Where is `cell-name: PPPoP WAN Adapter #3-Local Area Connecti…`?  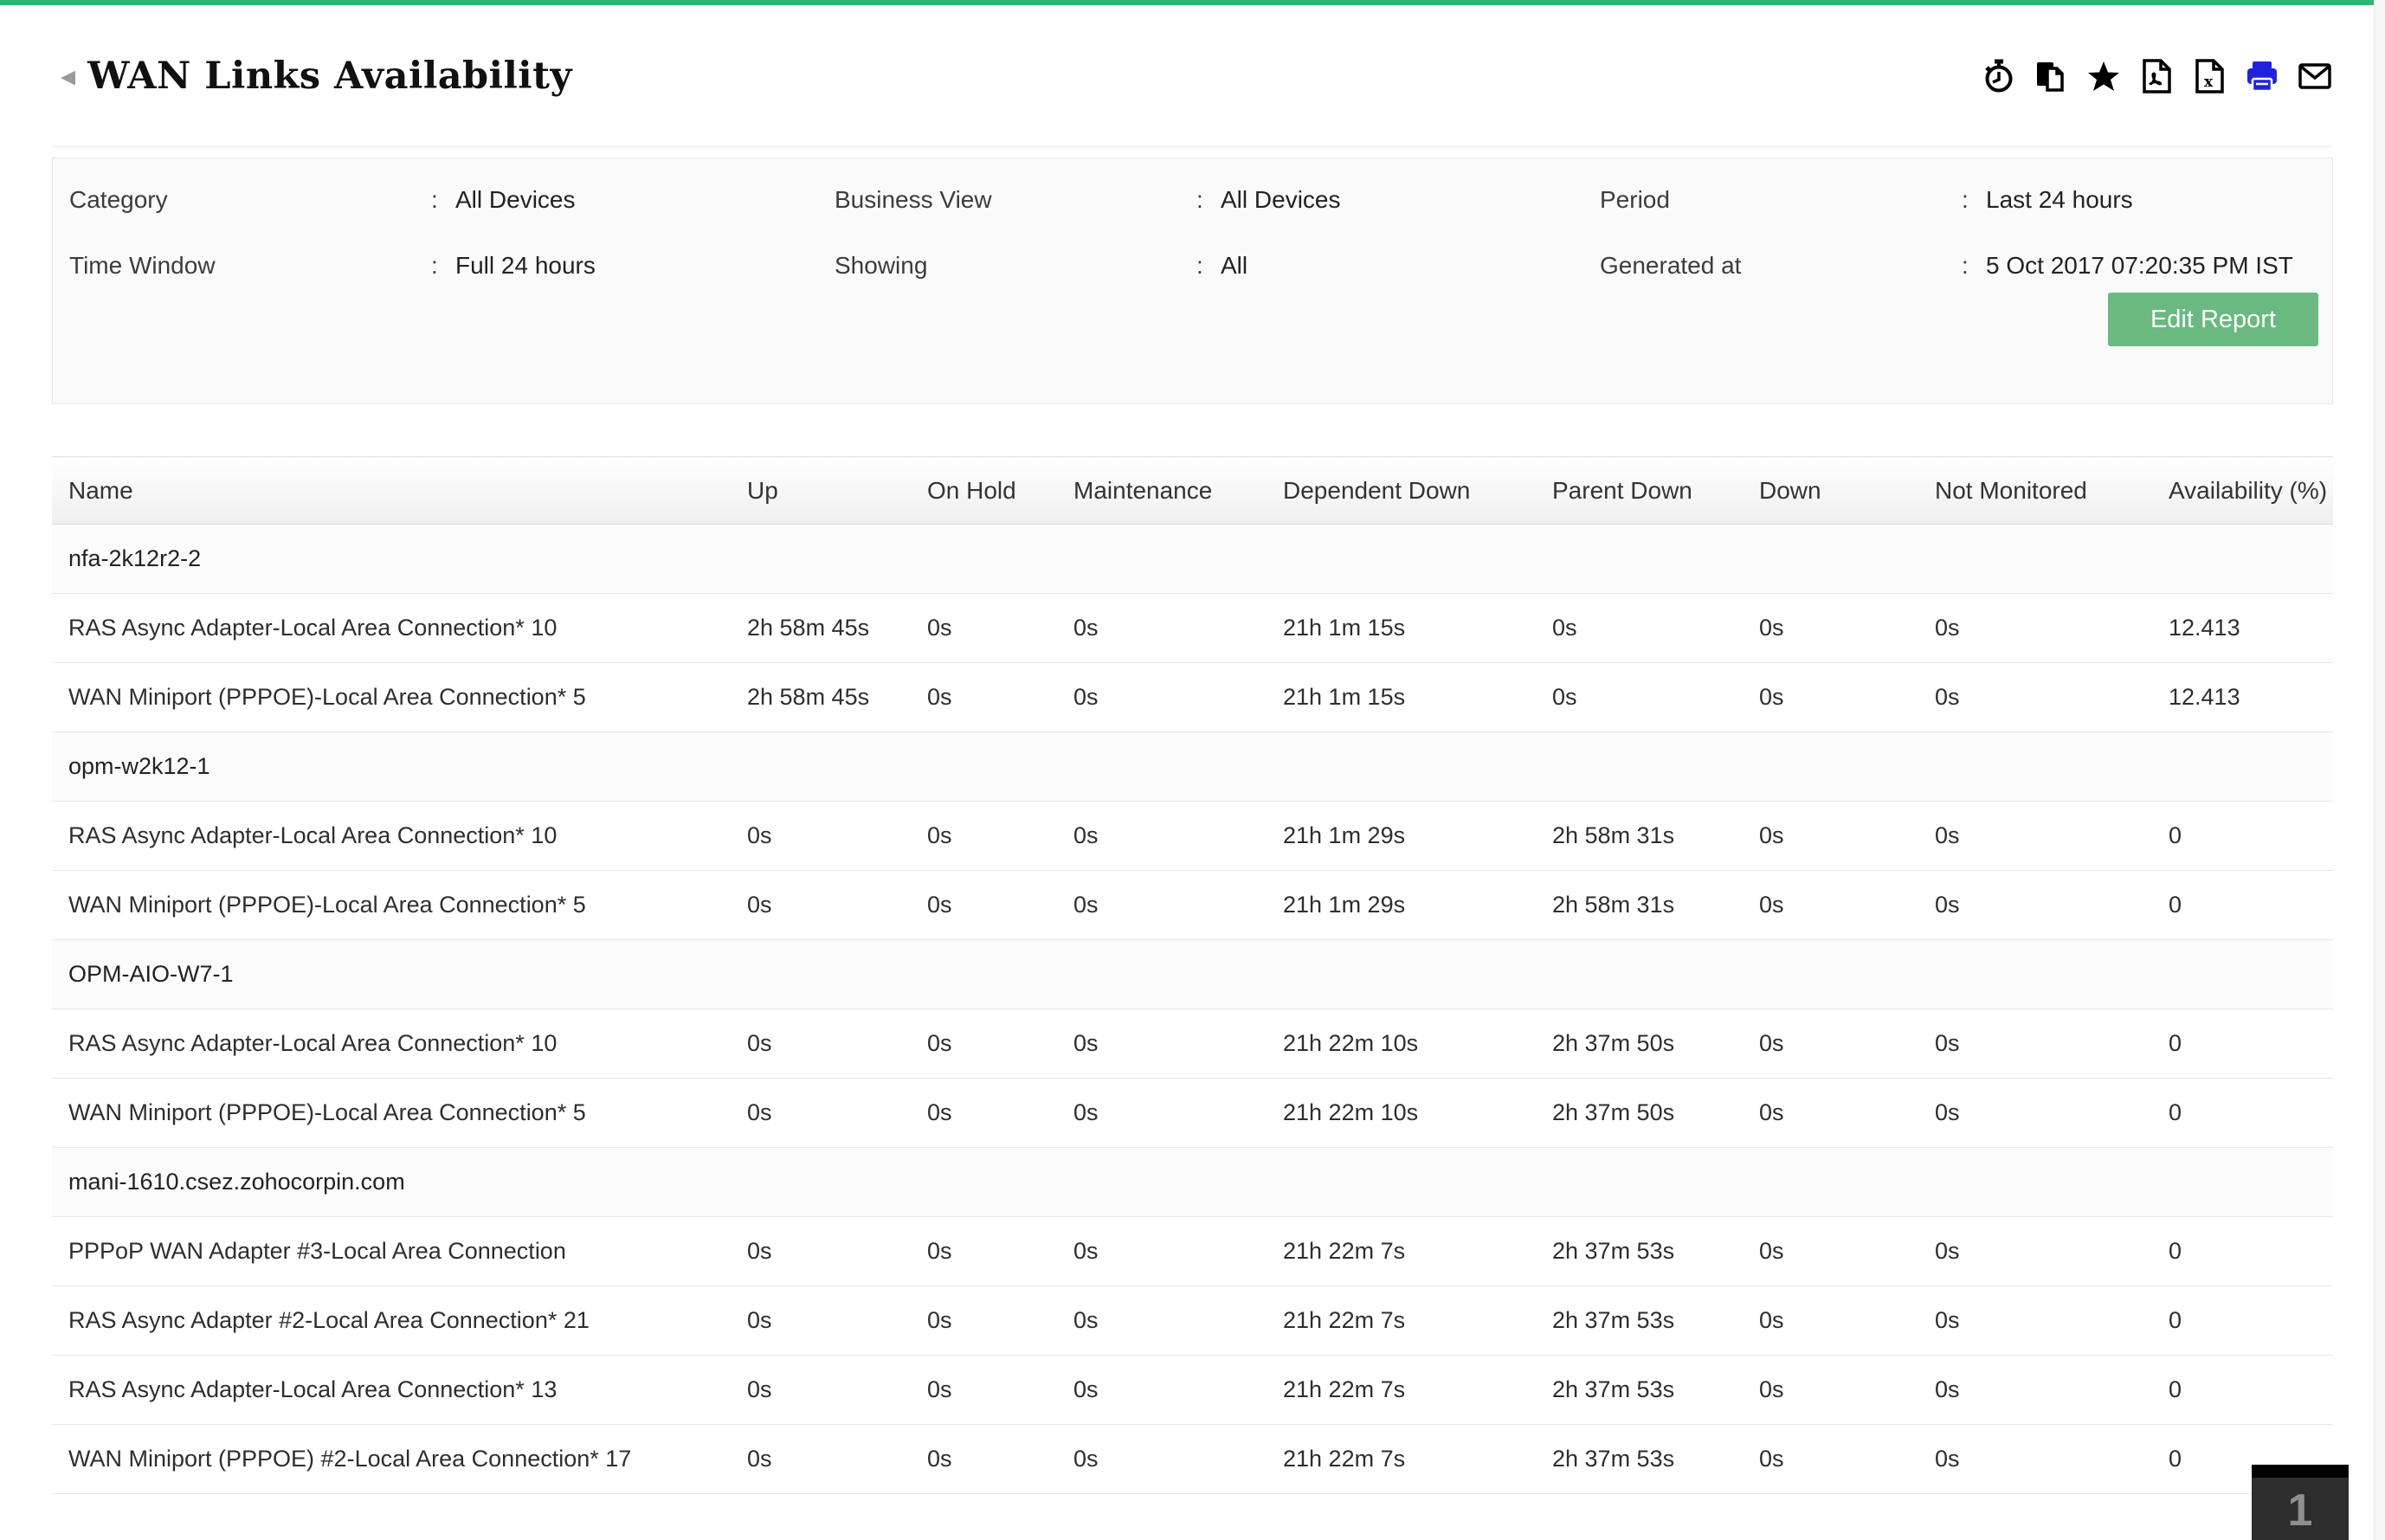 cell-name: PPPoP WAN Adapter #3-Local Area Connecti… is located at coordinates (399, 1251).